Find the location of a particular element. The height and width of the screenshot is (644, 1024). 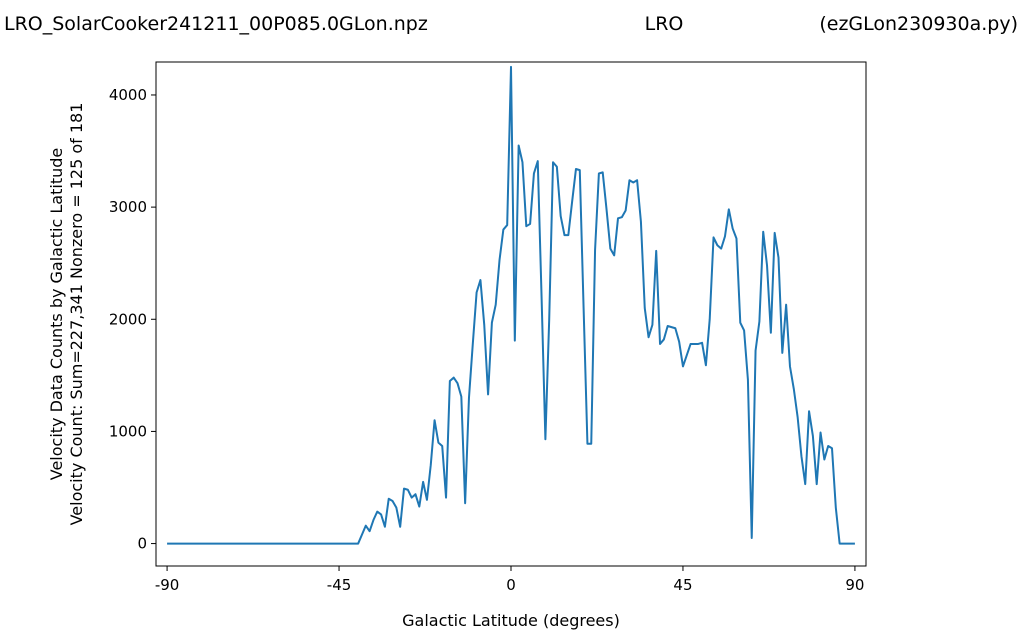

x-tick-label: -45 is located at coordinates (339, 585).